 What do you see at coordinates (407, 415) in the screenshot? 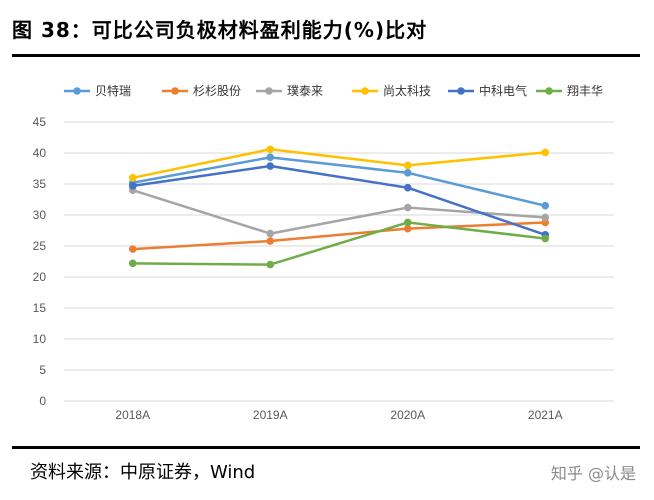
I see `x-tick-label: 2020A` at bounding box center [407, 415].